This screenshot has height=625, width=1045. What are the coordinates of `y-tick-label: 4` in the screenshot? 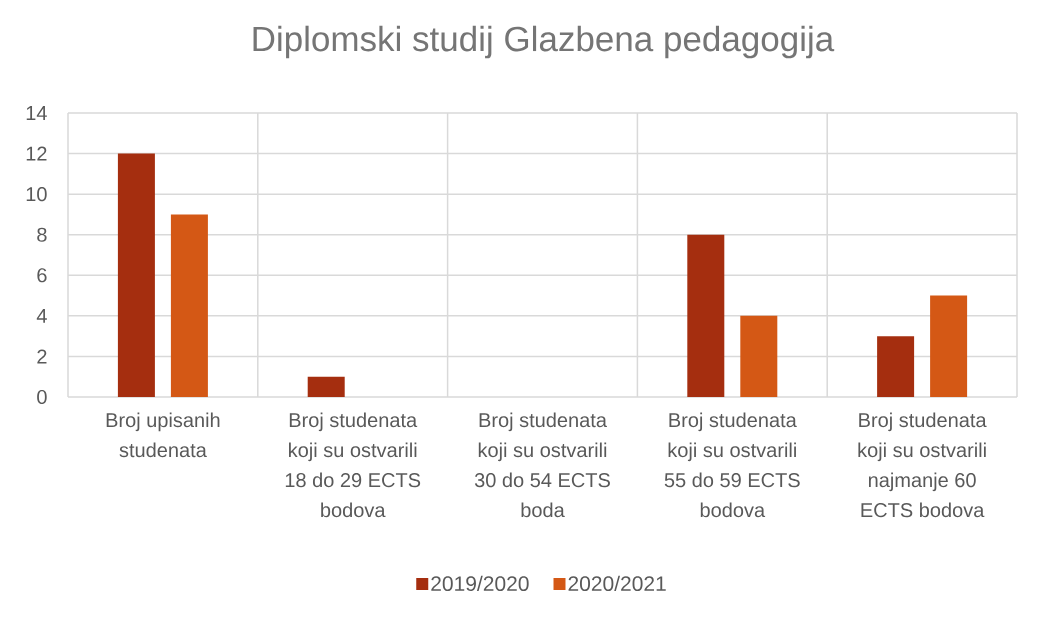 It's located at (41, 315).